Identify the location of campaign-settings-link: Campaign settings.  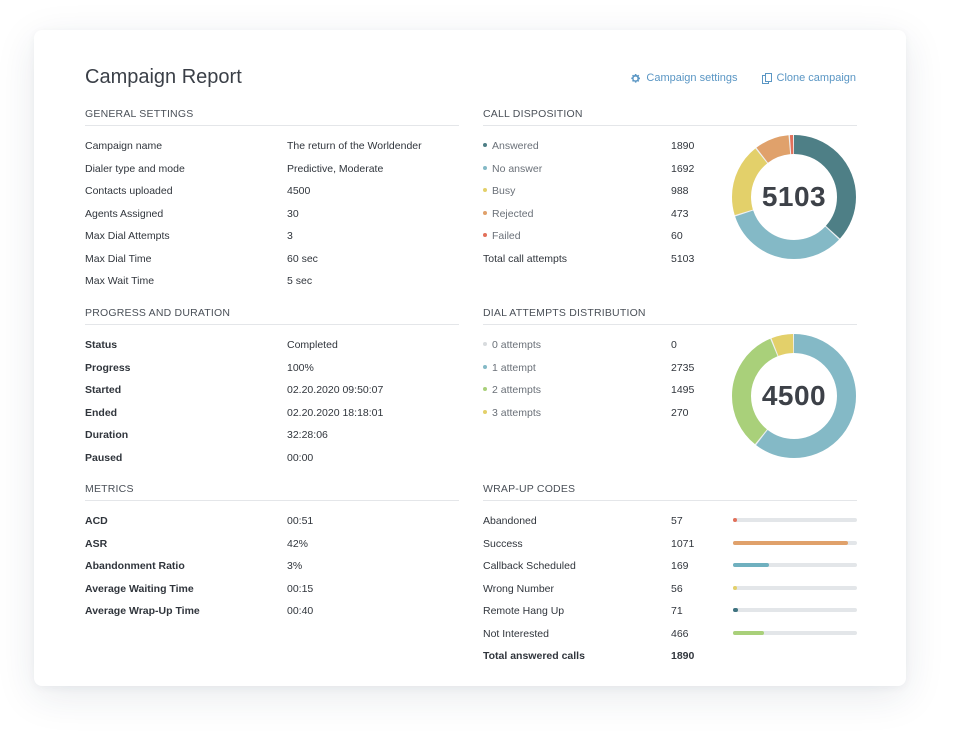
(684, 78).